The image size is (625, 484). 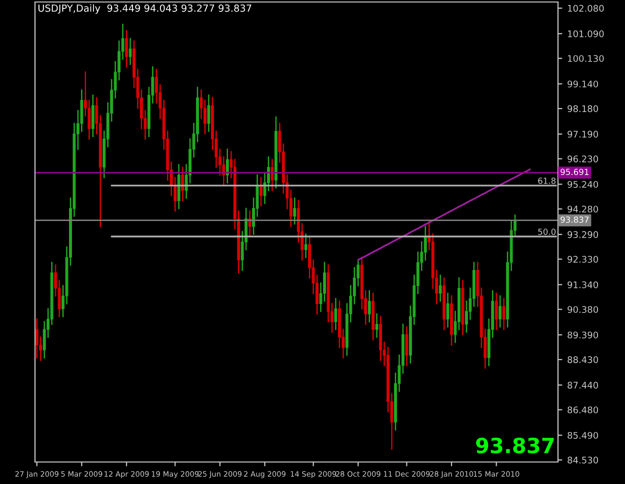 I want to click on y-tick-label: 88.430, so click(x=583, y=360).